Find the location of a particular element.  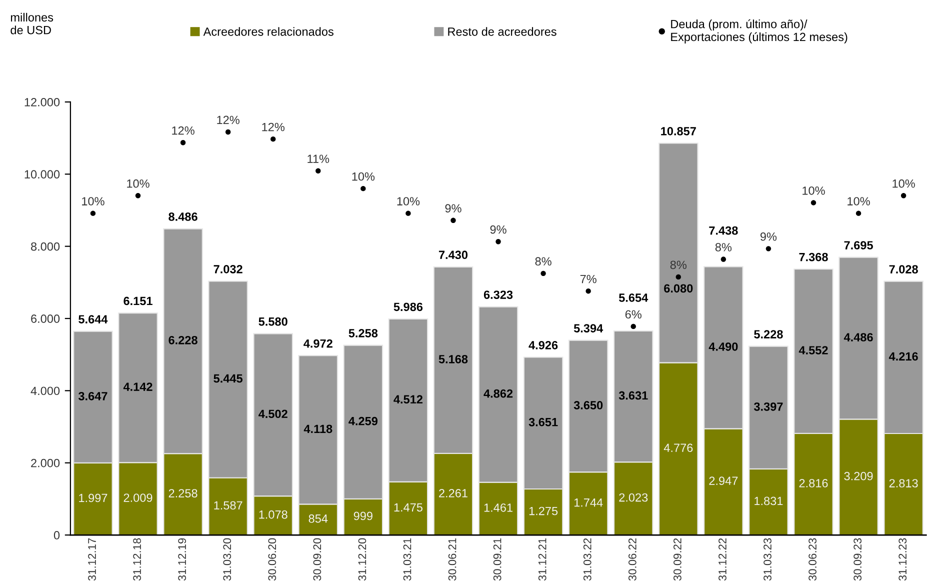

data-label: 1.078 is located at coordinates (273, 514).